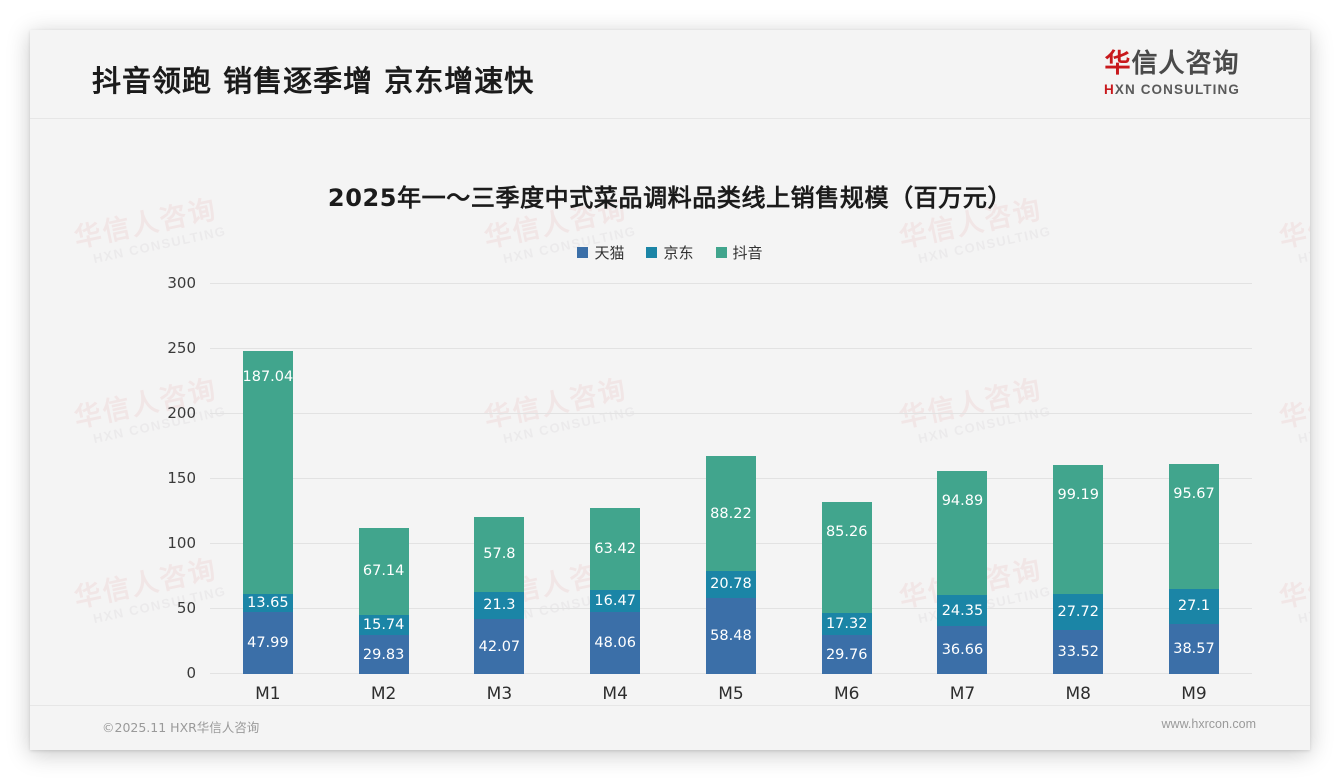 This screenshot has height=780, width=1340. What do you see at coordinates (615, 549) in the screenshot?
I see `bar-segment-抖音: 63.42` at bounding box center [615, 549].